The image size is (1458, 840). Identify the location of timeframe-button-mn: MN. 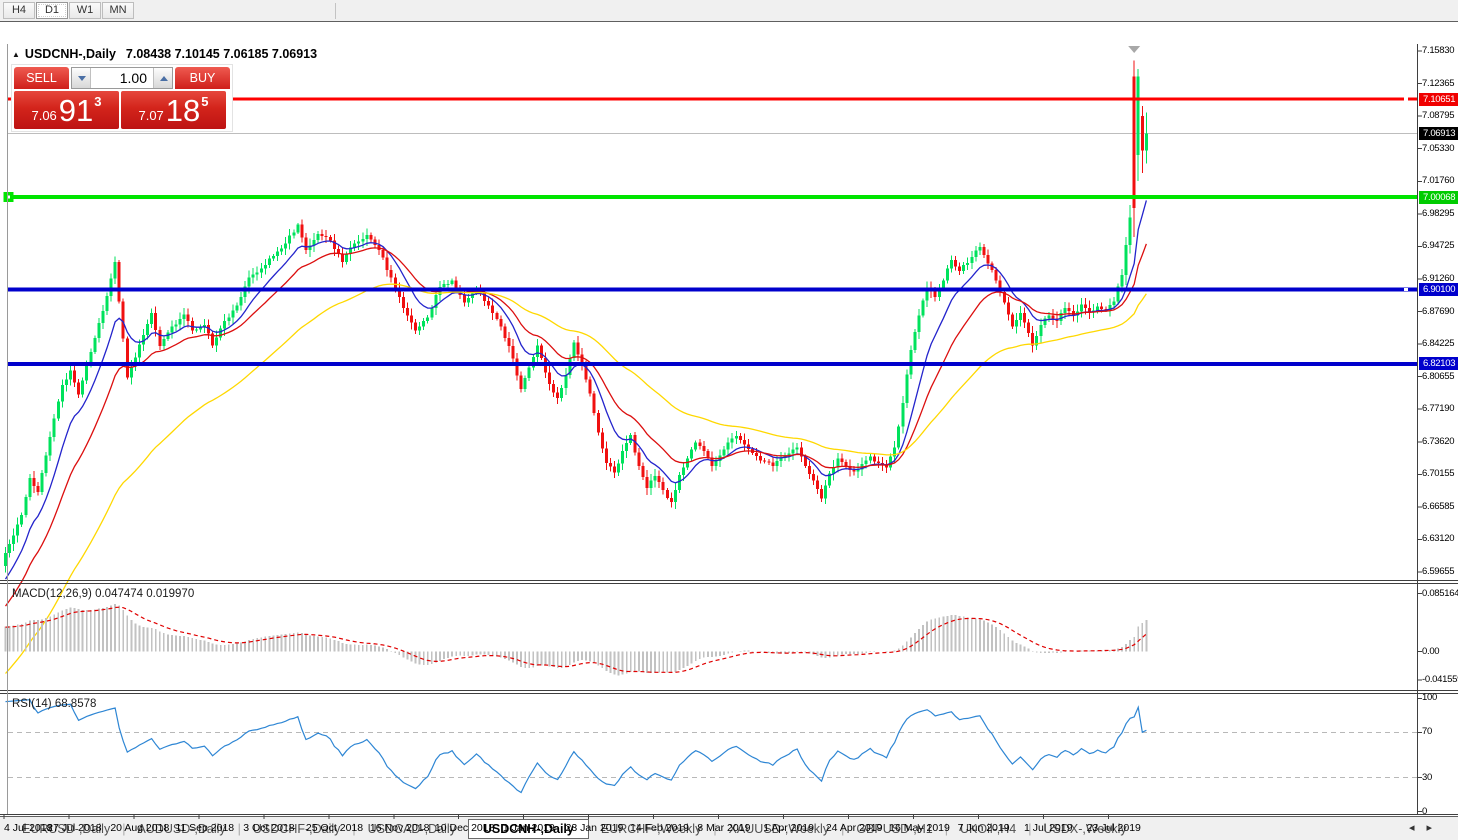
(118, 10).